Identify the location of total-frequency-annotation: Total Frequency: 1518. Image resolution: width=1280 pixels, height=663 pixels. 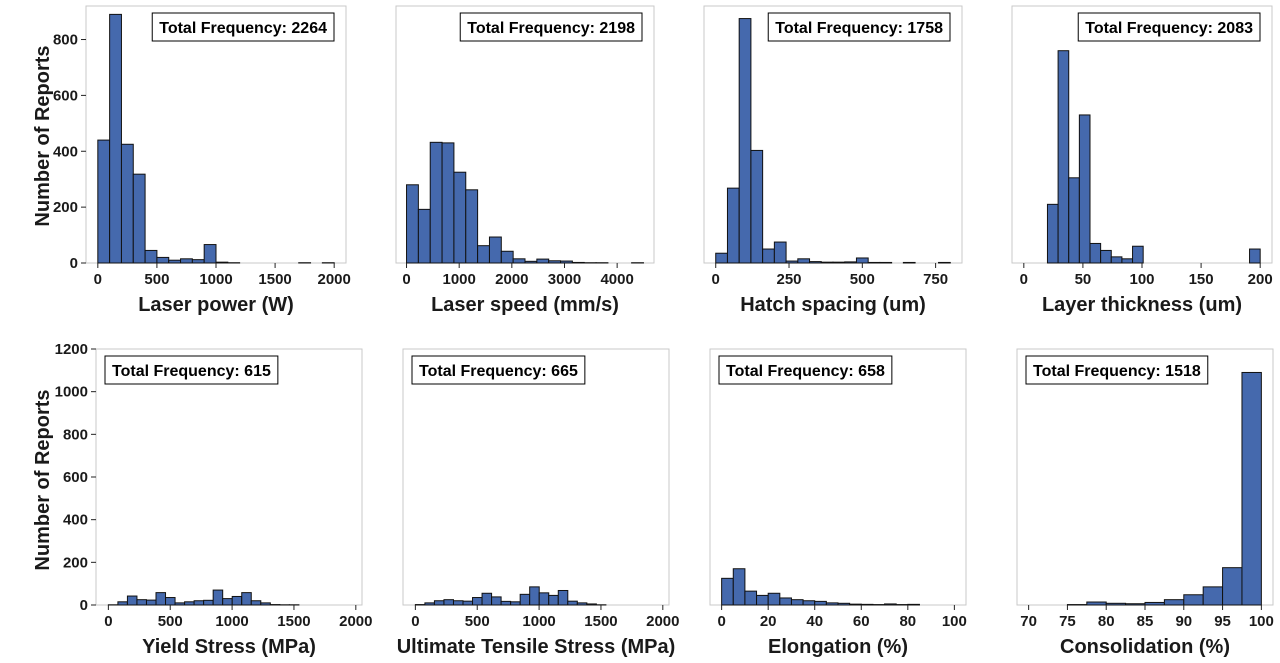
(1117, 371).